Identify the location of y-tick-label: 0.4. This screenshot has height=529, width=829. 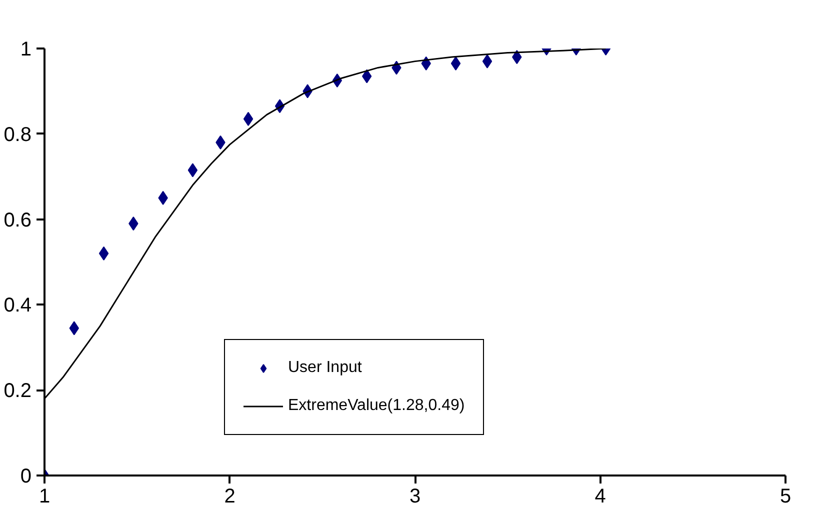
(18, 305).